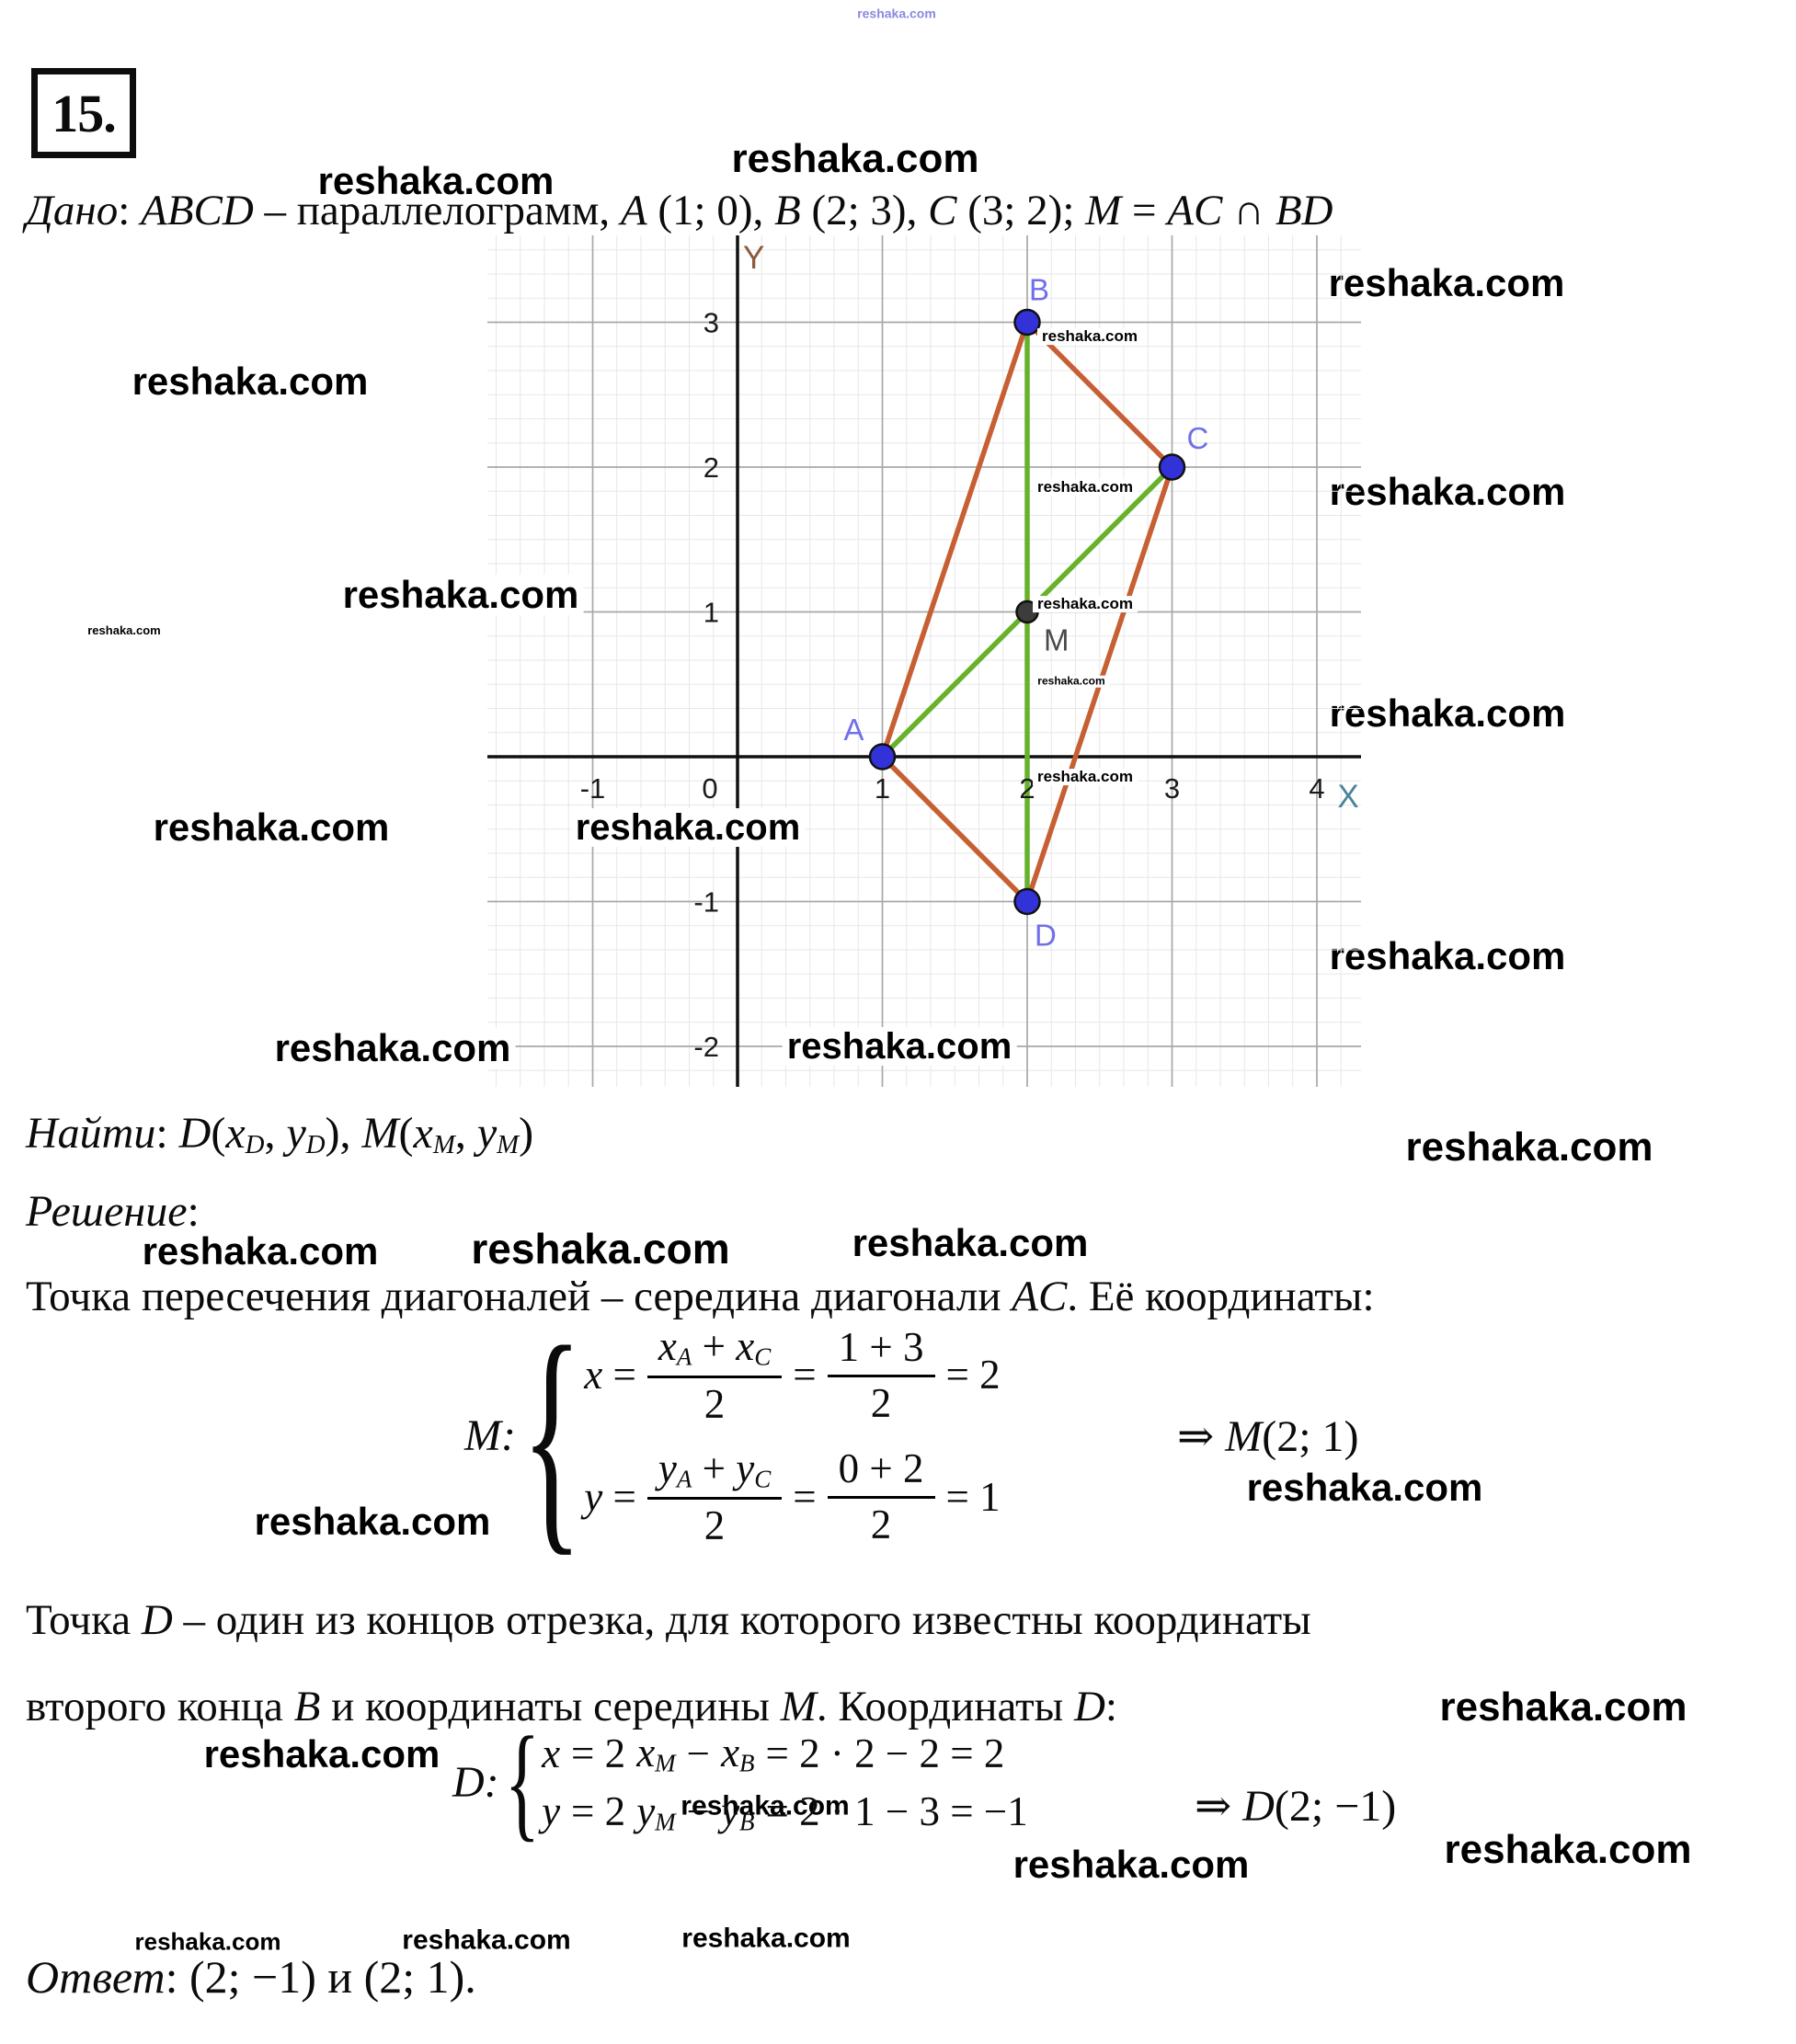  What do you see at coordinates (792, 1497) in the screenshot?
I see `m-equation-y: y = yA + yC 2 = 0 + 2 2 = 1` at bounding box center [792, 1497].